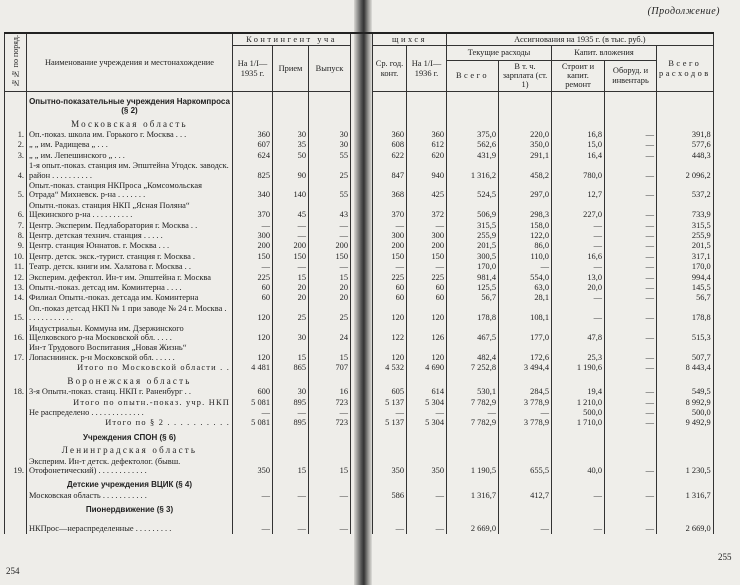  Describe the element at coordinates (389, 287) in the screenshot. I see `cell-avg-year: 60` at that location.